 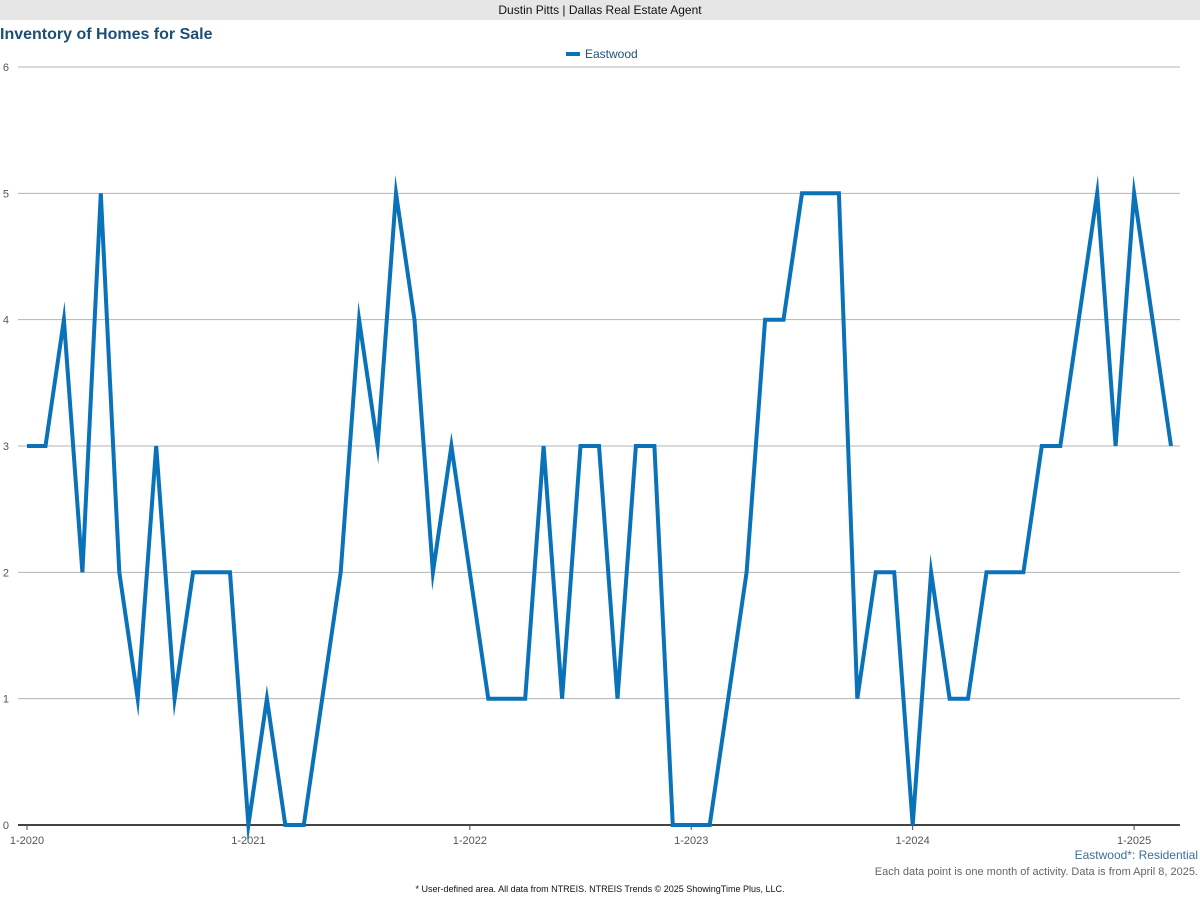 What do you see at coordinates (6, 321) in the screenshot?
I see `y-tick-label: 4` at bounding box center [6, 321].